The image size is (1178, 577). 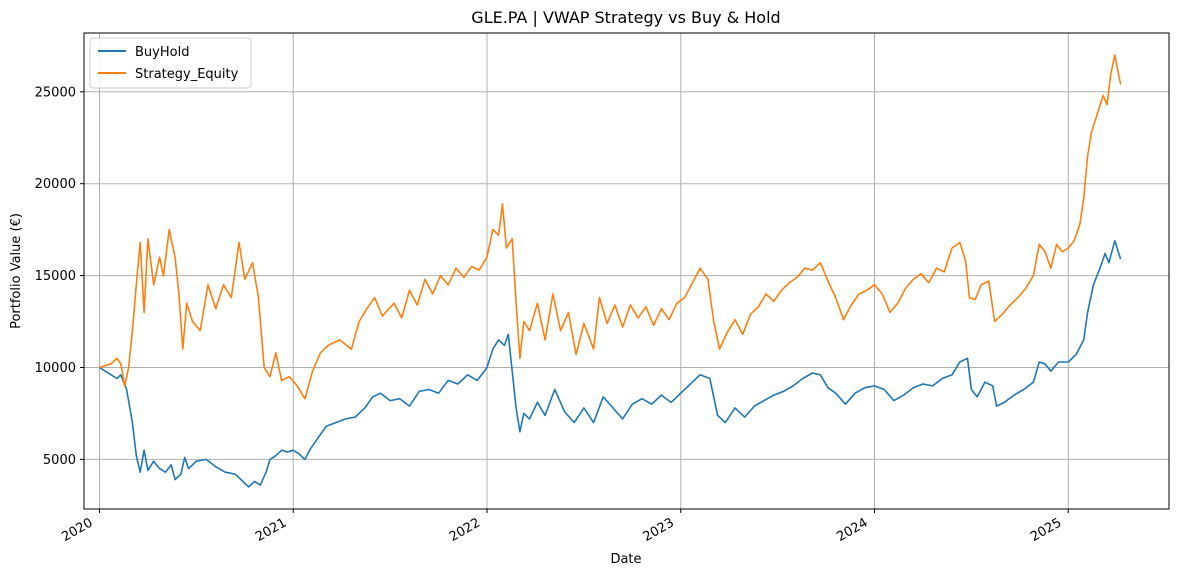 I want to click on y-axis-ticks: 5000 10000 15000 20000 25000, so click(x=59, y=276).